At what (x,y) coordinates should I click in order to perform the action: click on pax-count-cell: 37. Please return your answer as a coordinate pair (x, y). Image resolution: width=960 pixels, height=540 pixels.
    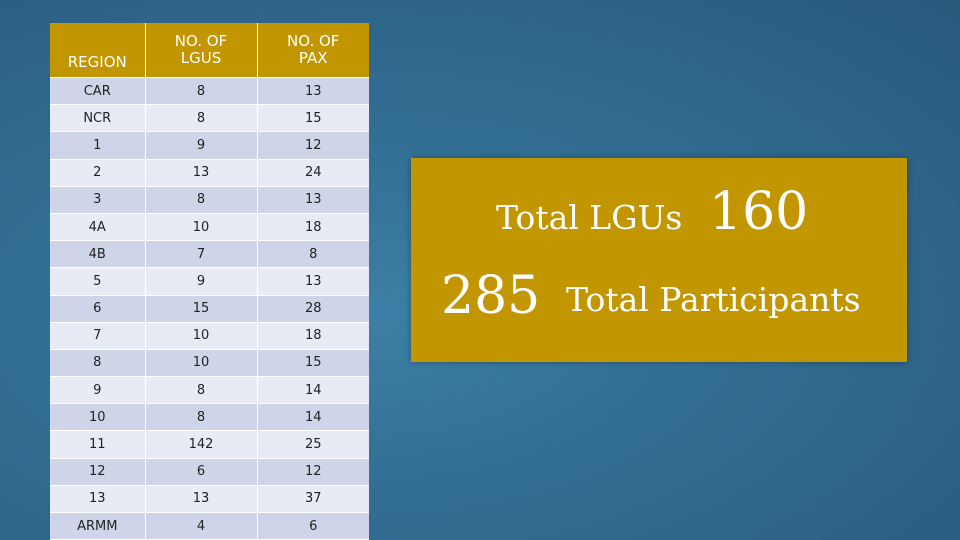
    Looking at the image, I should click on (313, 499).